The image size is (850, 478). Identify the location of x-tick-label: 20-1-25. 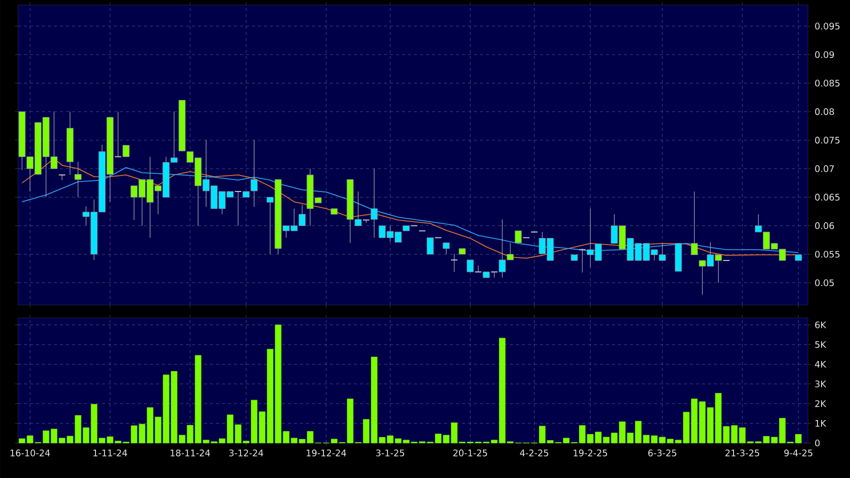
(470, 453).